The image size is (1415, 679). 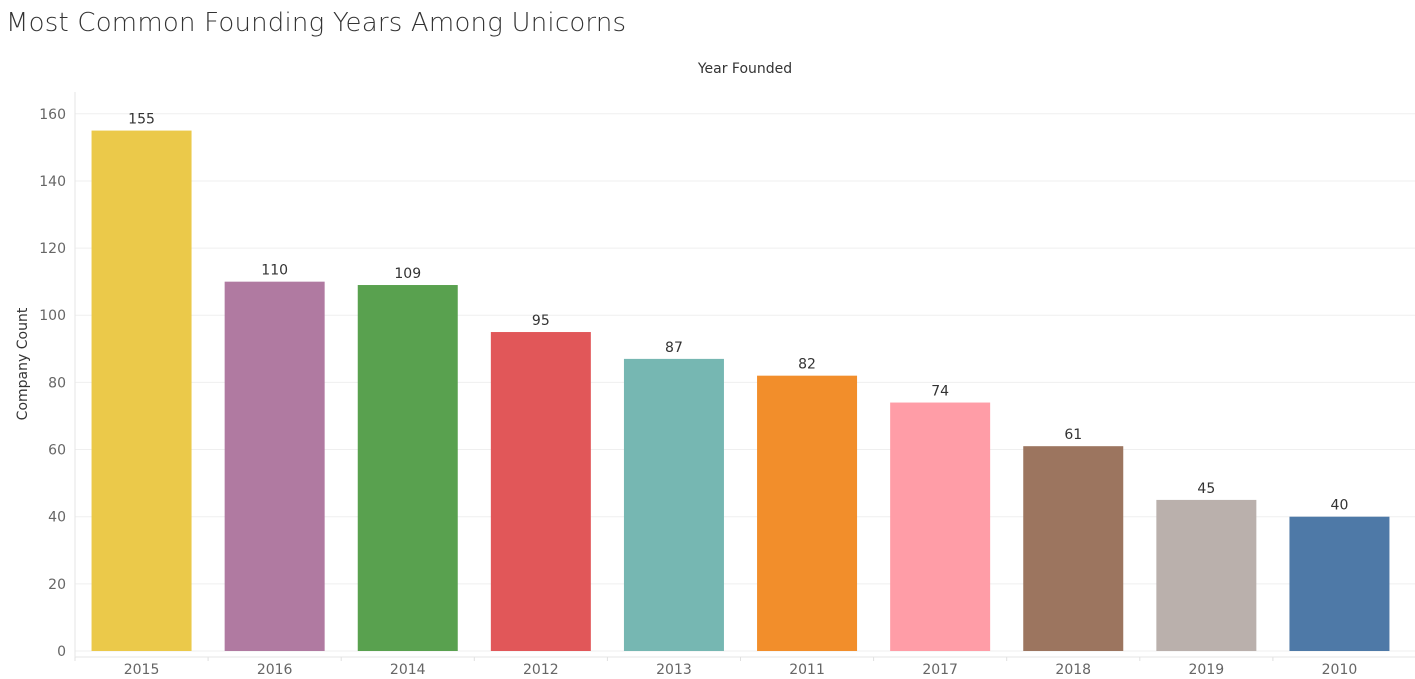 I want to click on y-tick-label: 120, so click(x=52, y=249).